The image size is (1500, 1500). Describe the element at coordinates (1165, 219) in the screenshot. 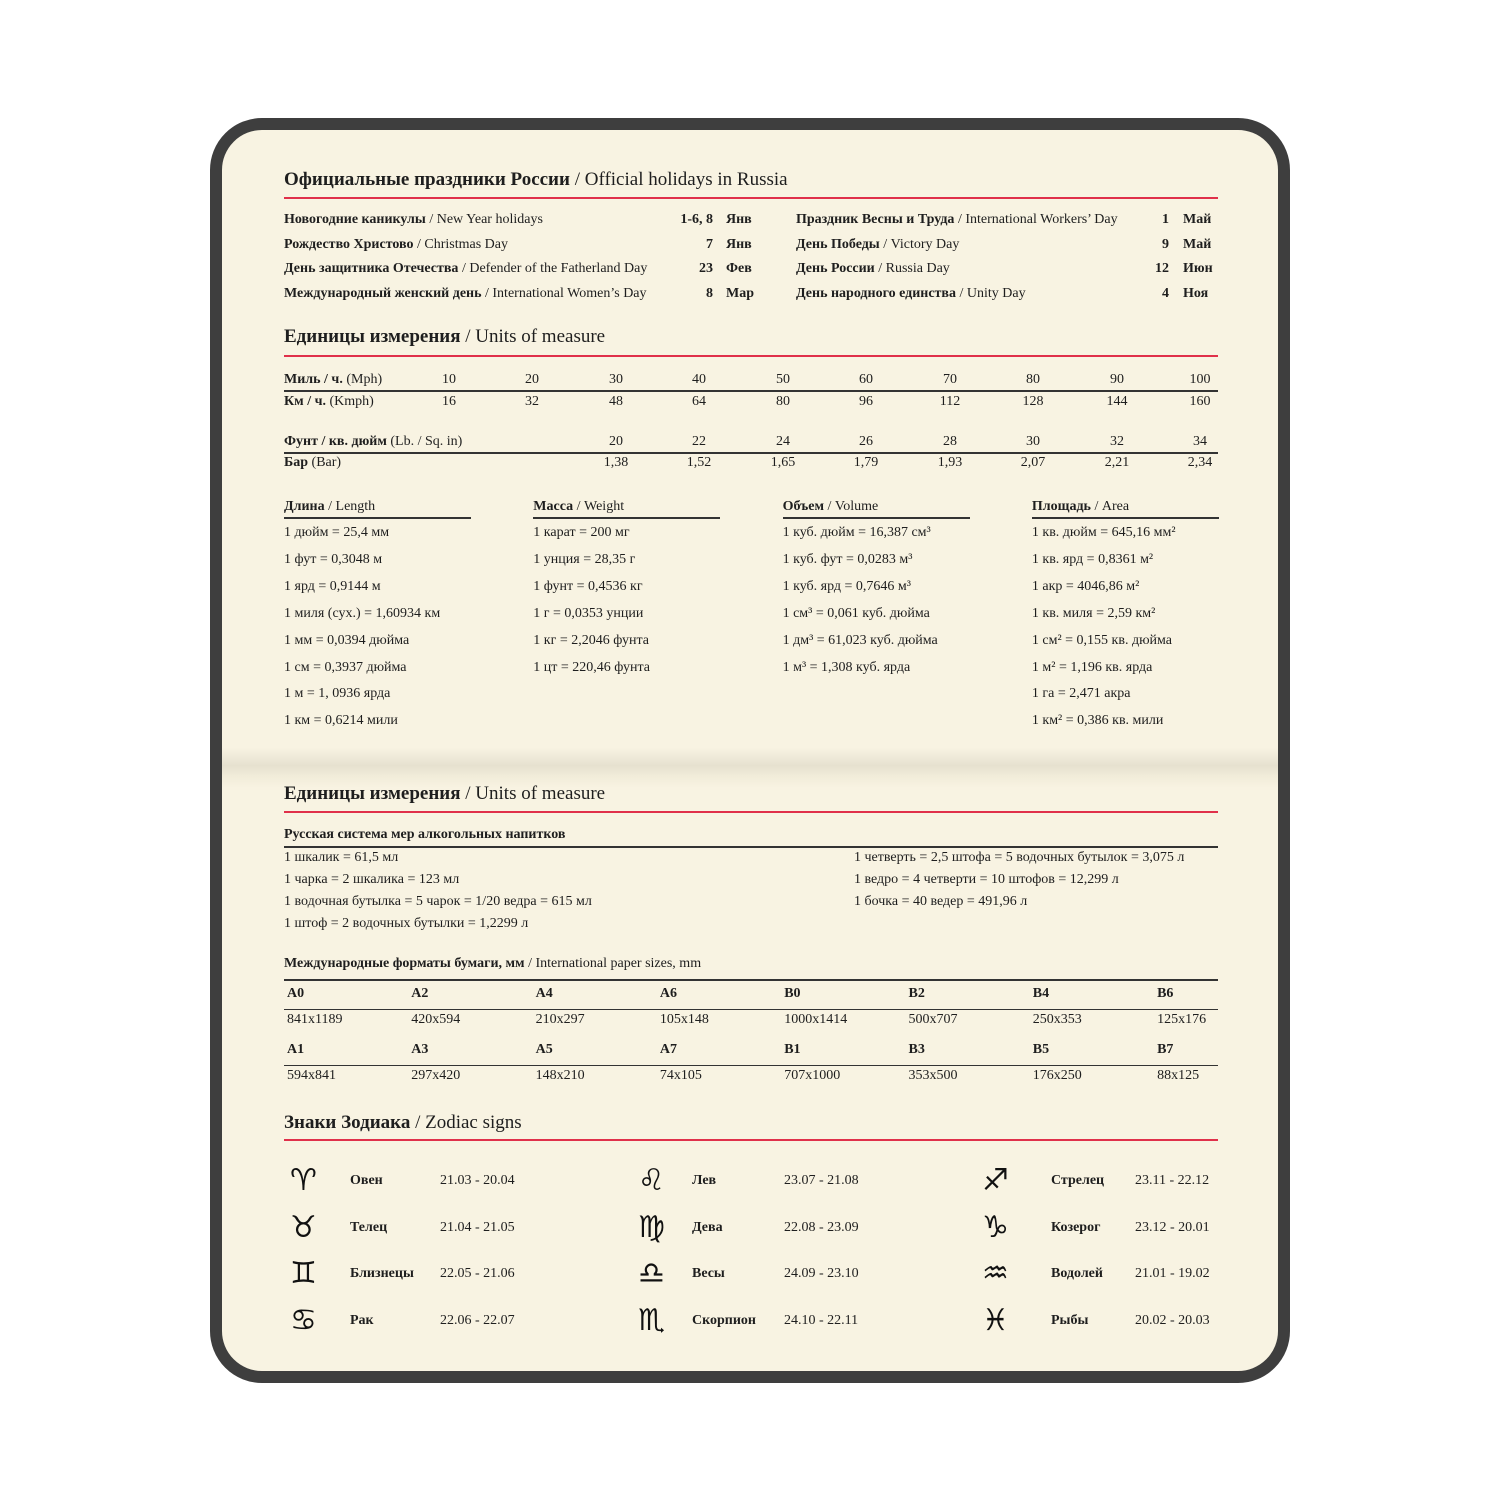

I see `holiday-day: 1` at that location.